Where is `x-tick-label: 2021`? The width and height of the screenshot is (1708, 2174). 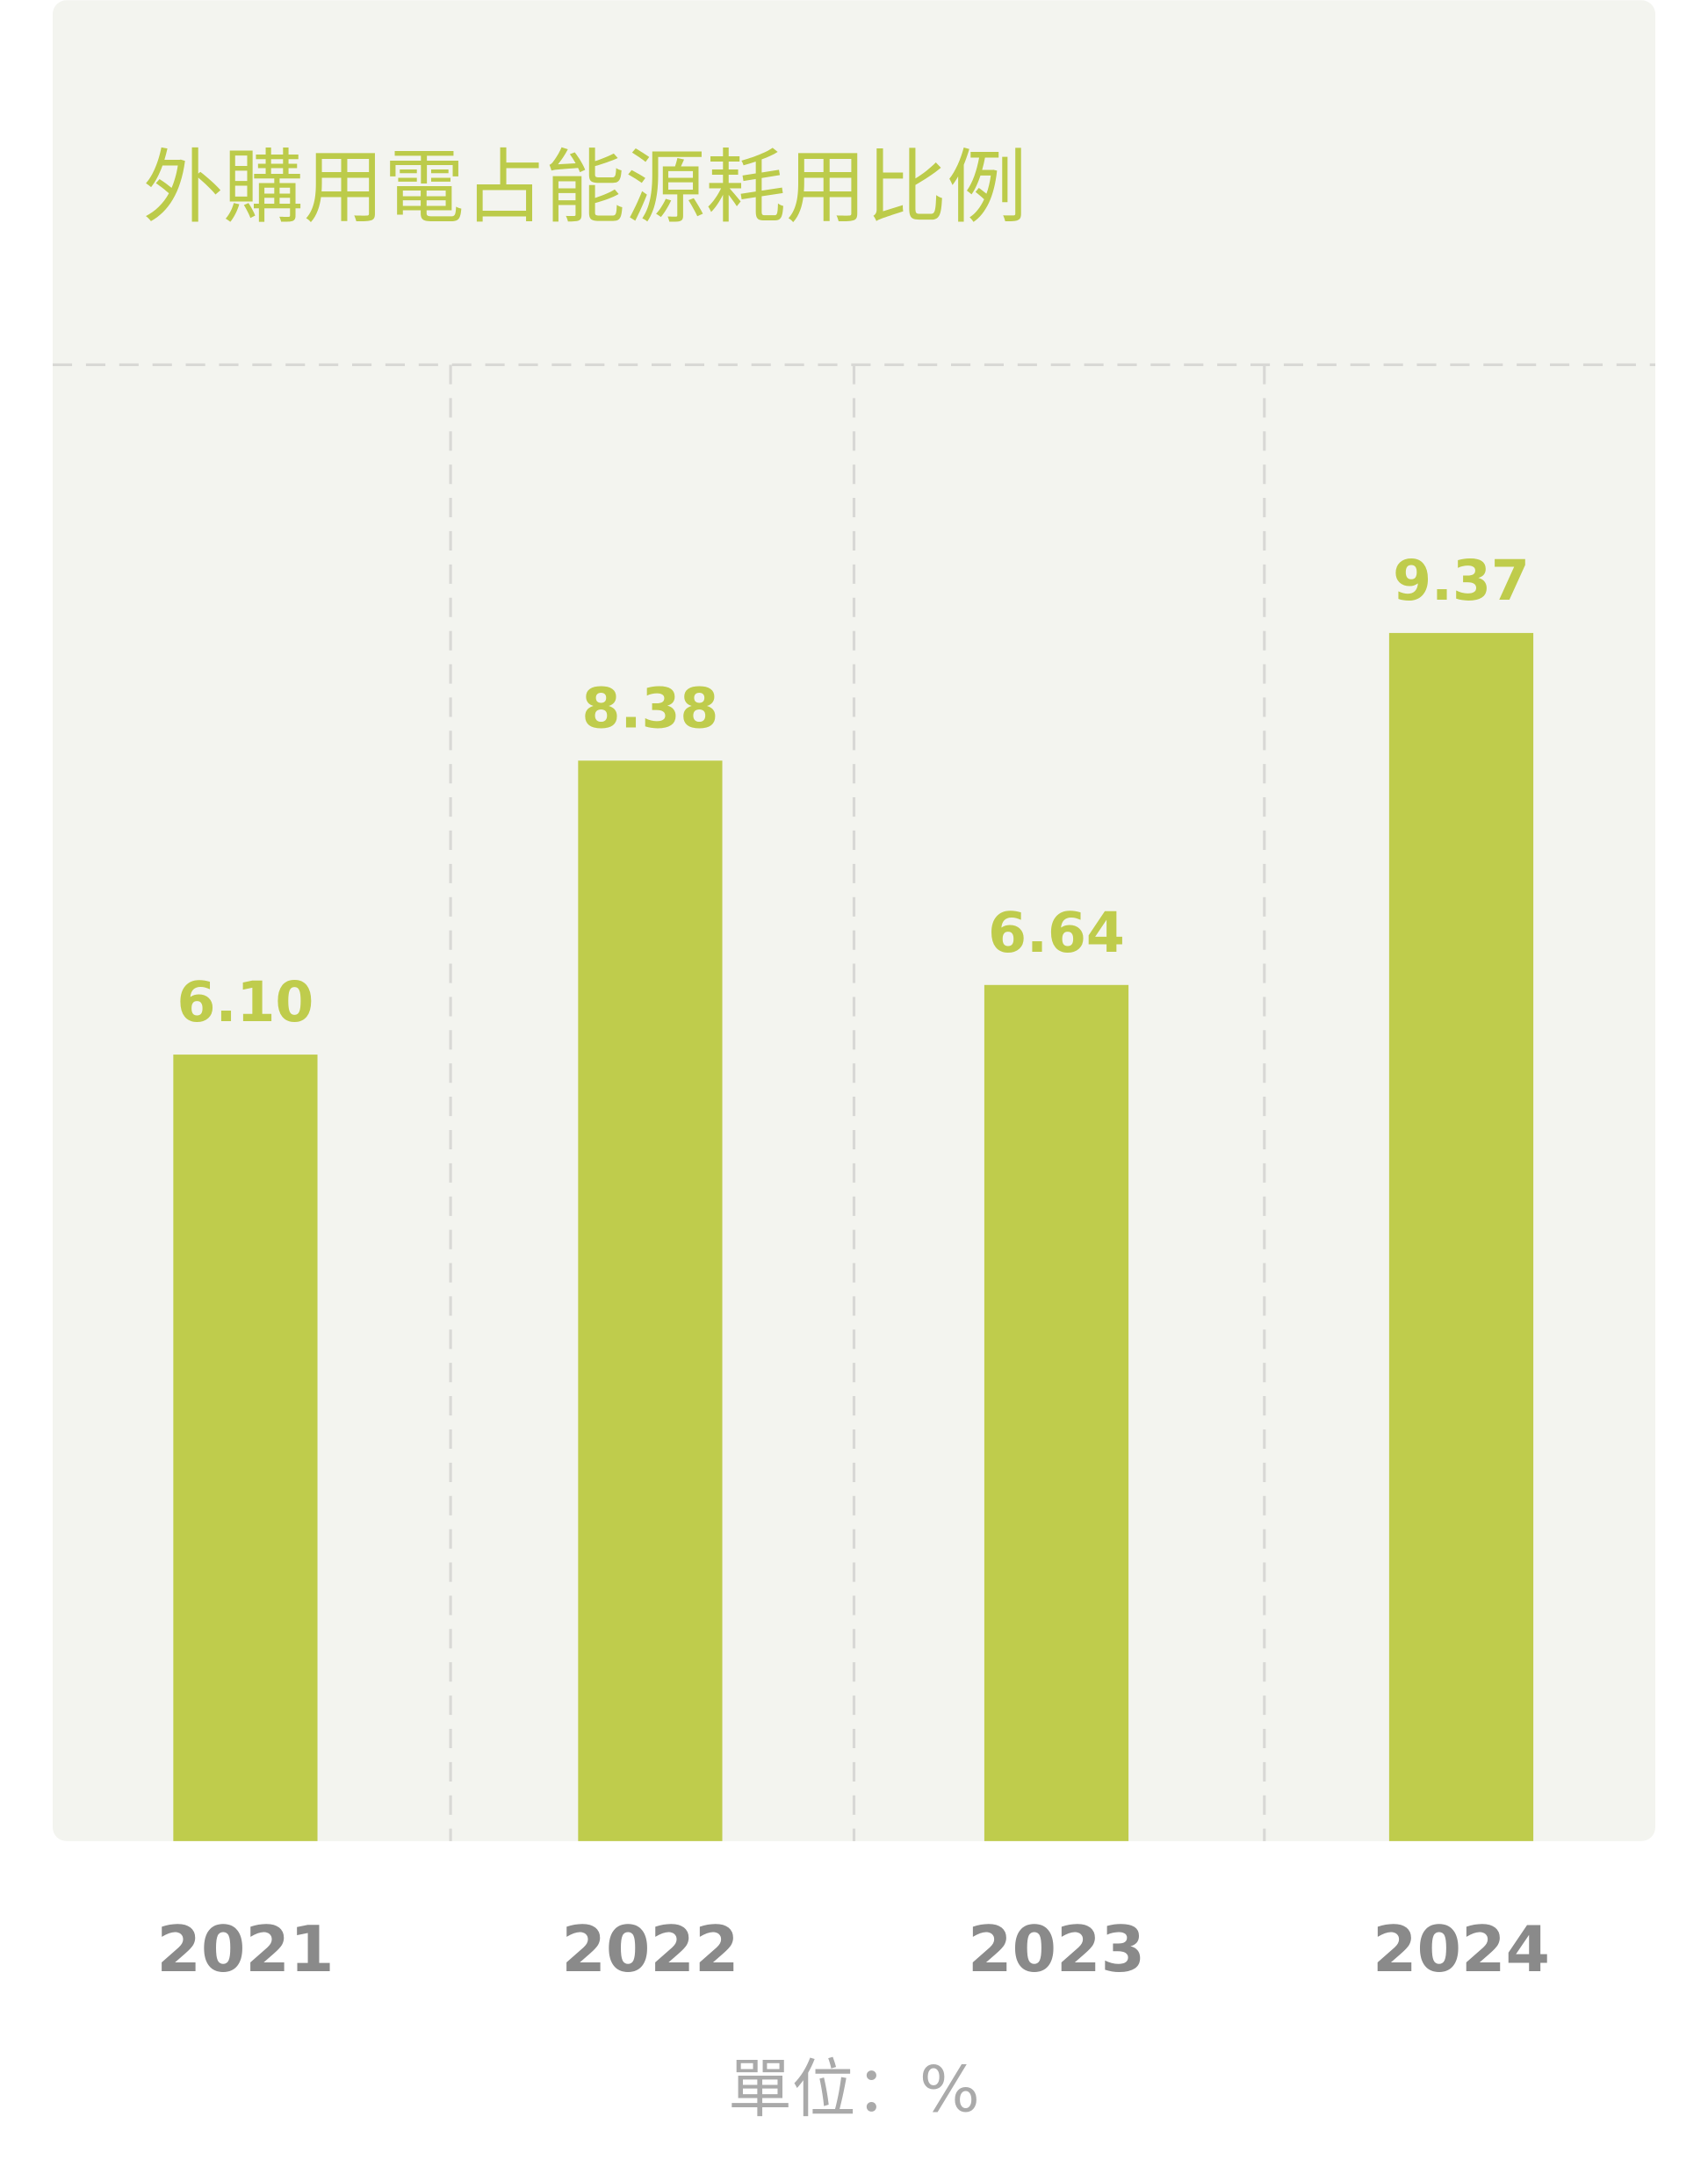
x-tick-label: 2021 is located at coordinates (245, 1950).